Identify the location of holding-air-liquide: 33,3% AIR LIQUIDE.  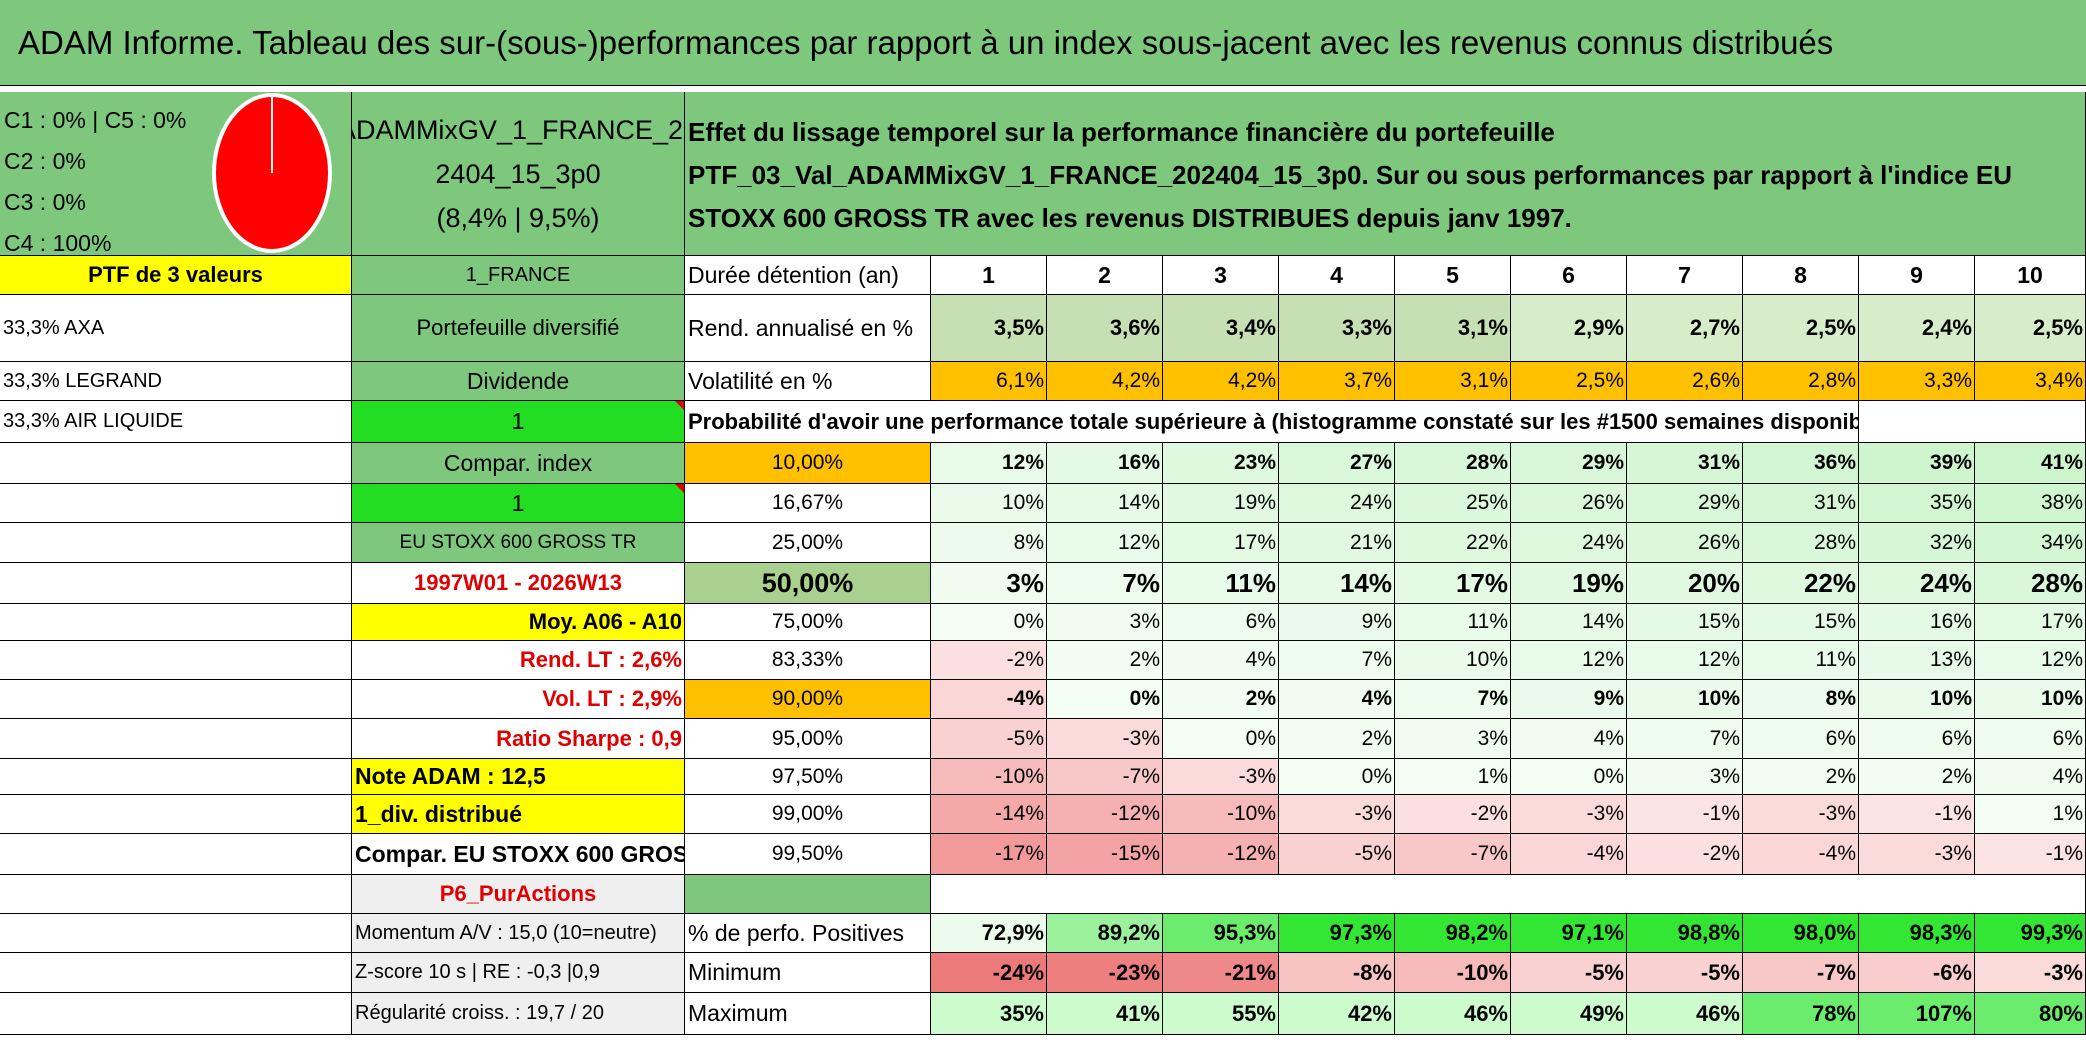
(176, 422).